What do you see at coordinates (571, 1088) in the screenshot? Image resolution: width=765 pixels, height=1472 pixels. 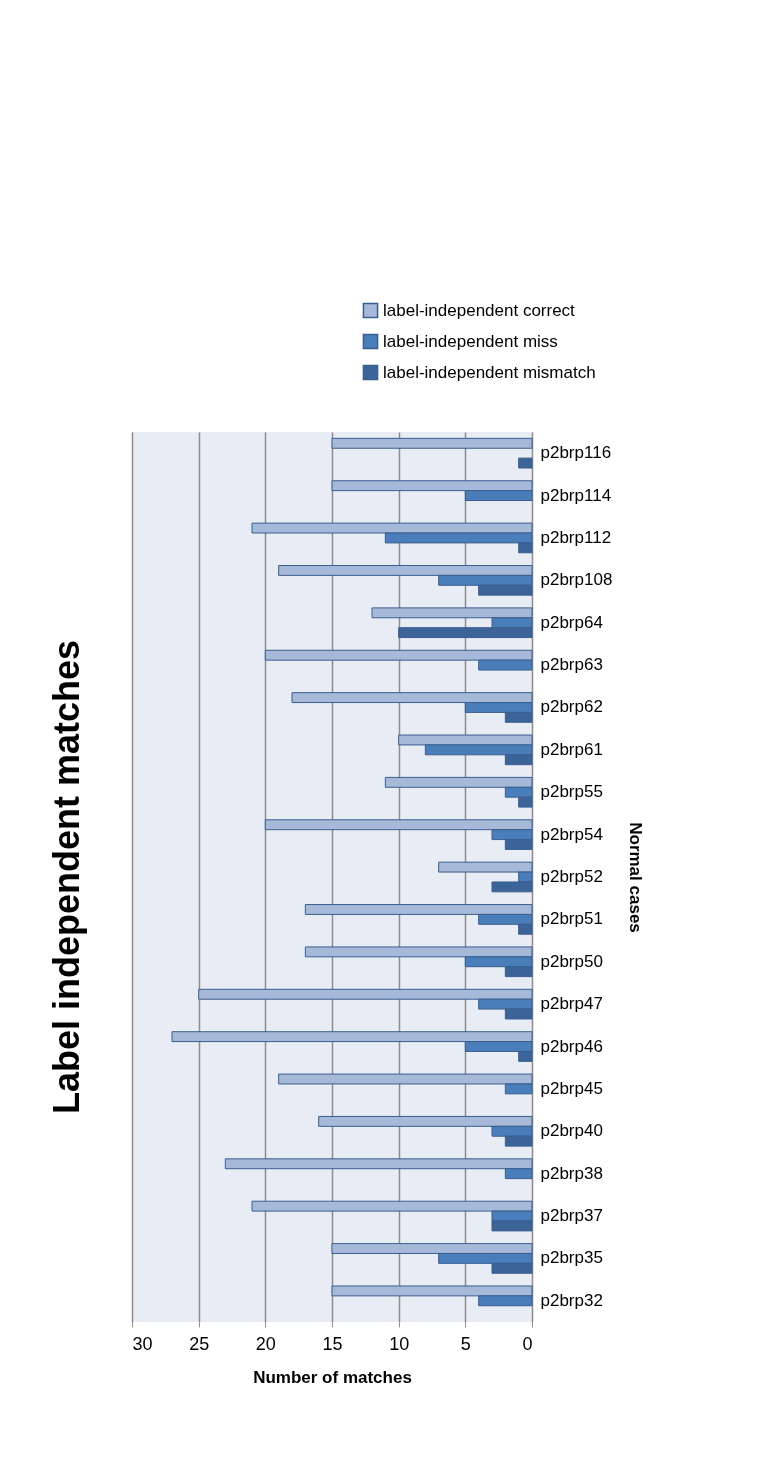 I see `y-tick-label: p2brp45` at bounding box center [571, 1088].